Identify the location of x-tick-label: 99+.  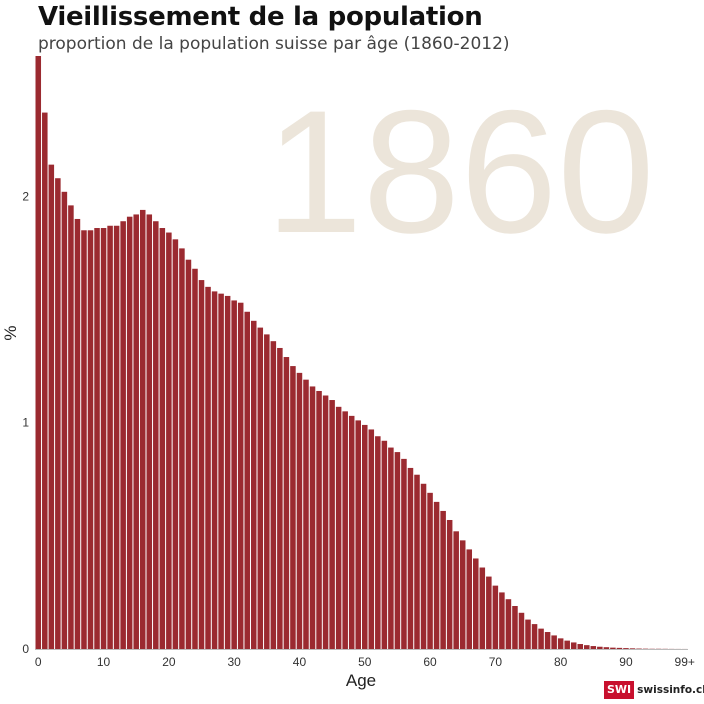
(685, 662).